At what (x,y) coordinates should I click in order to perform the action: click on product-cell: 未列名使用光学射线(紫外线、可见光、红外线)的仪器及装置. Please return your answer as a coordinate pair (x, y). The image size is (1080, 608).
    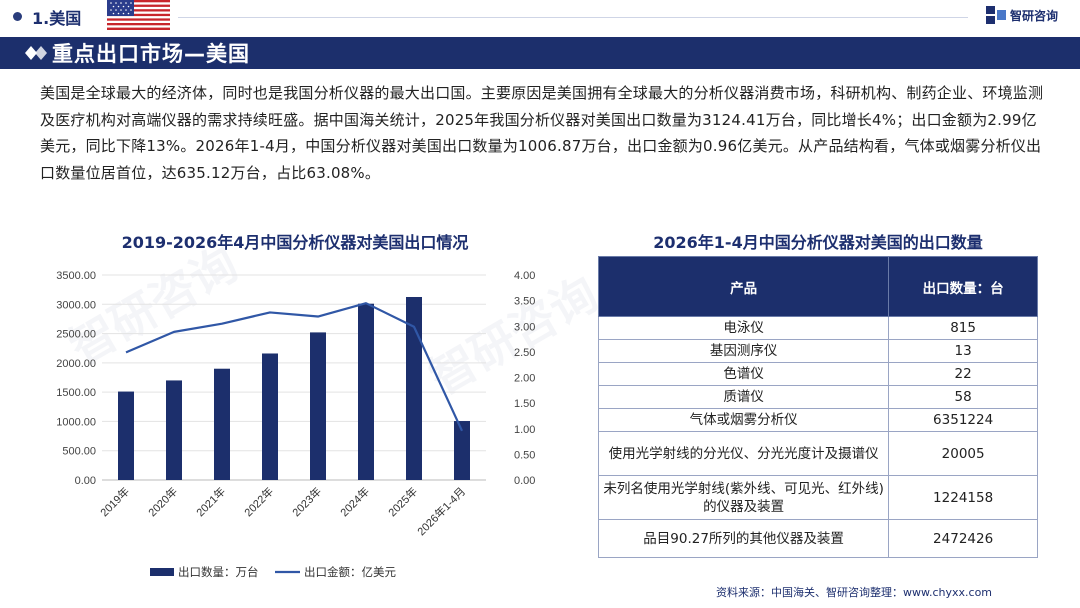
    Looking at the image, I should click on (743, 497).